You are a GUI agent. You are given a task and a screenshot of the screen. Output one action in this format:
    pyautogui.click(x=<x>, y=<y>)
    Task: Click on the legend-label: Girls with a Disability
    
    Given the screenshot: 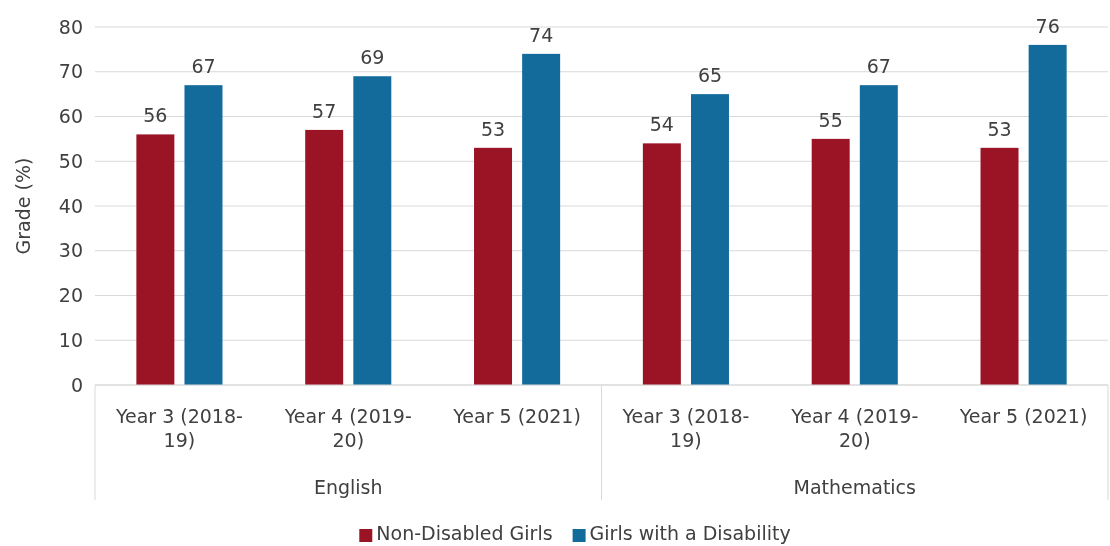 What is the action you would take?
    pyautogui.click(x=690, y=533)
    